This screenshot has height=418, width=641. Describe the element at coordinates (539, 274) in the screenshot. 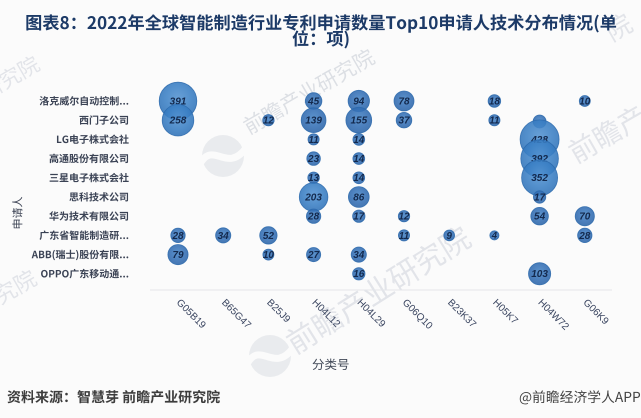

I see `svg-text: 103` at that location.